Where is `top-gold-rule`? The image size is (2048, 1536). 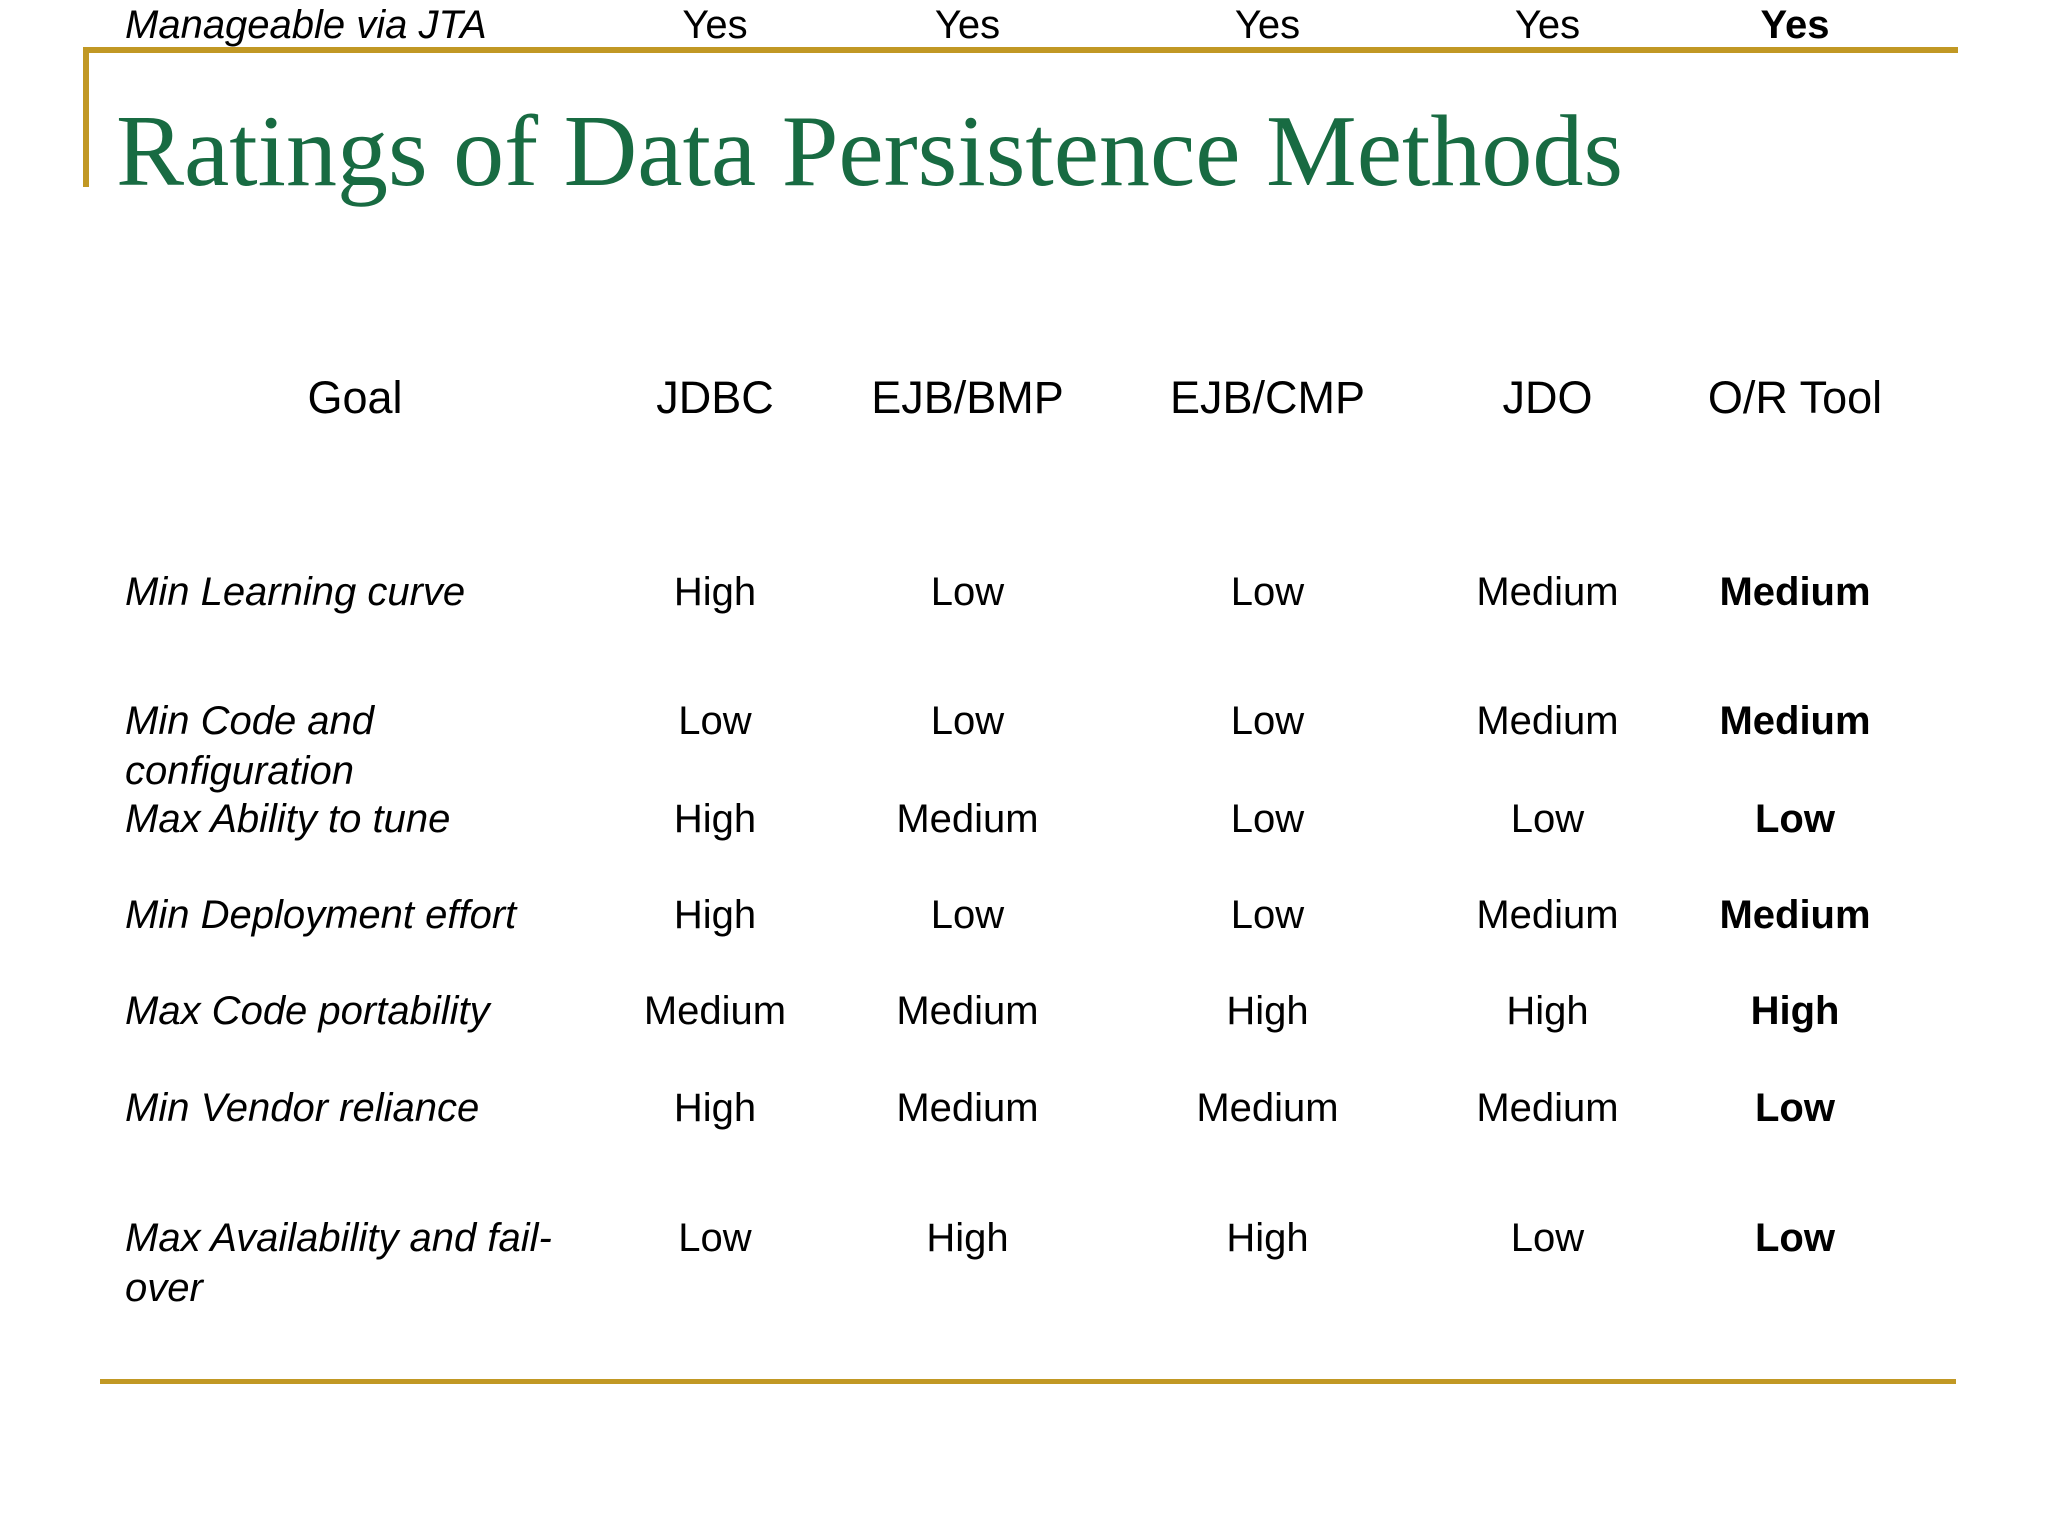
top-gold-rule is located at coordinates (1020, 50).